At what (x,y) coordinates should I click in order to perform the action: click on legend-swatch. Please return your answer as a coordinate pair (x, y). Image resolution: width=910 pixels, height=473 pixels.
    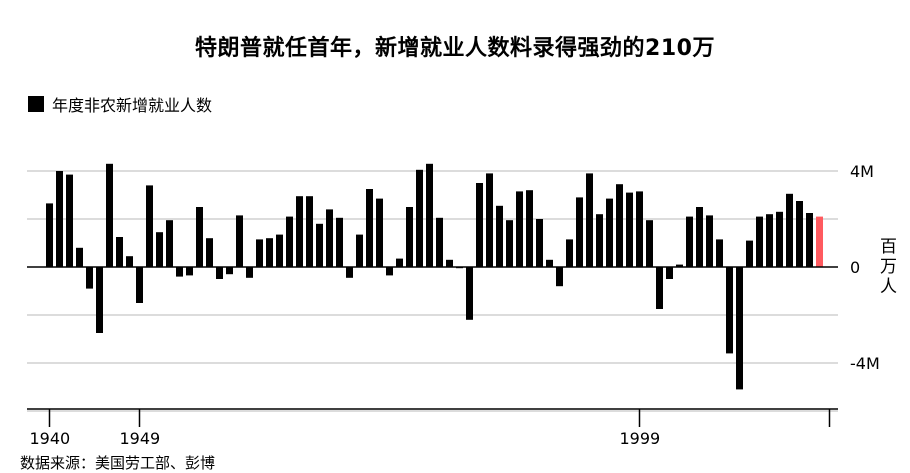
    Looking at the image, I should click on (36, 104).